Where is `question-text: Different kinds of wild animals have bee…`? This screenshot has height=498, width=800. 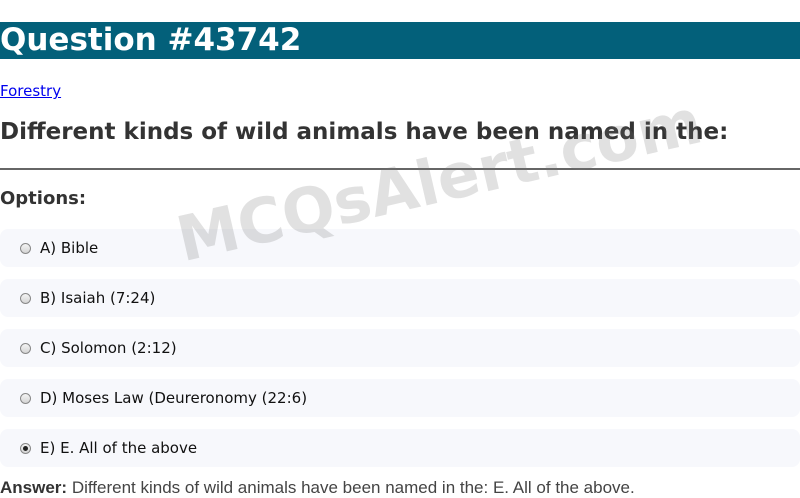 question-text: Different kinds of wild animals have bee… is located at coordinates (364, 132).